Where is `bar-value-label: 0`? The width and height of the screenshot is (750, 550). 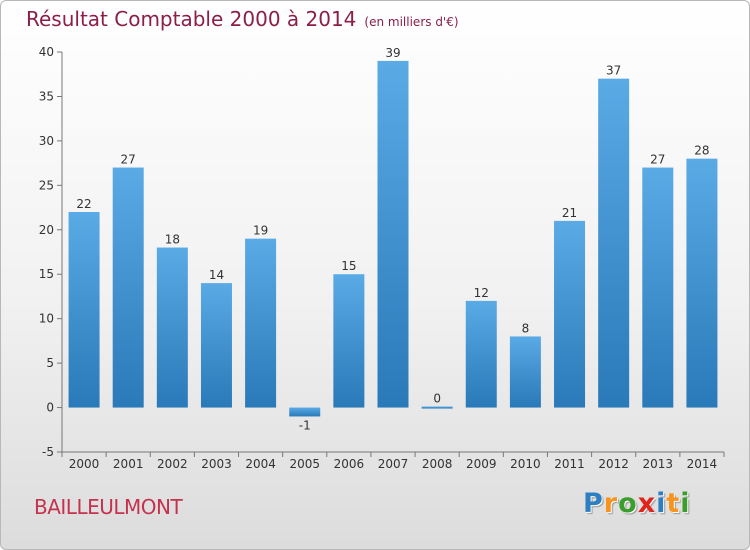
bar-value-label: 0 is located at coordinates (437, 399).